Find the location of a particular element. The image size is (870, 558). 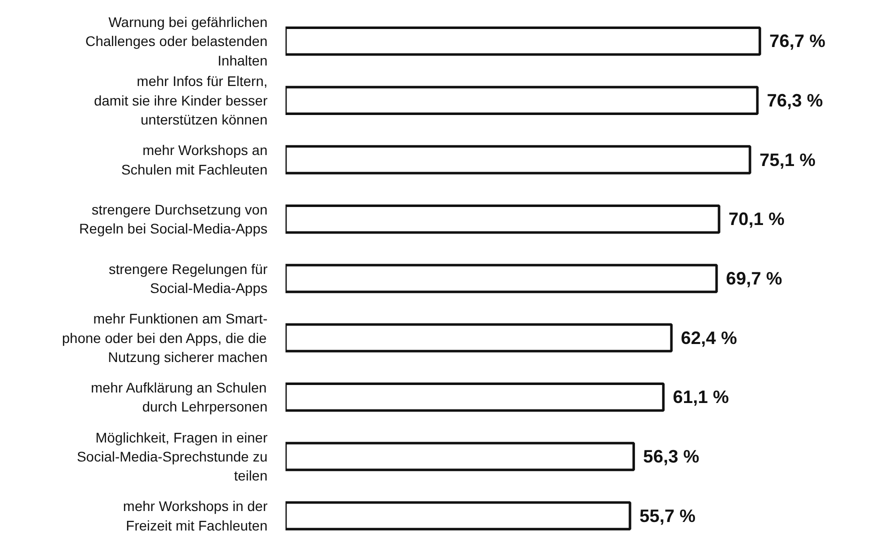

y-tick-label: strengere Durchsetzung von Regeln bei Social-Media-Apps is located at coordinates (173, 219).